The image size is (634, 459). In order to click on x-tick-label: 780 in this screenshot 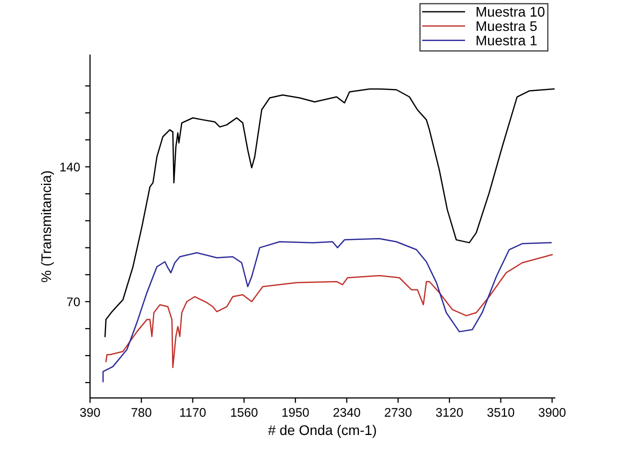, I will do `click(142, 412)`.